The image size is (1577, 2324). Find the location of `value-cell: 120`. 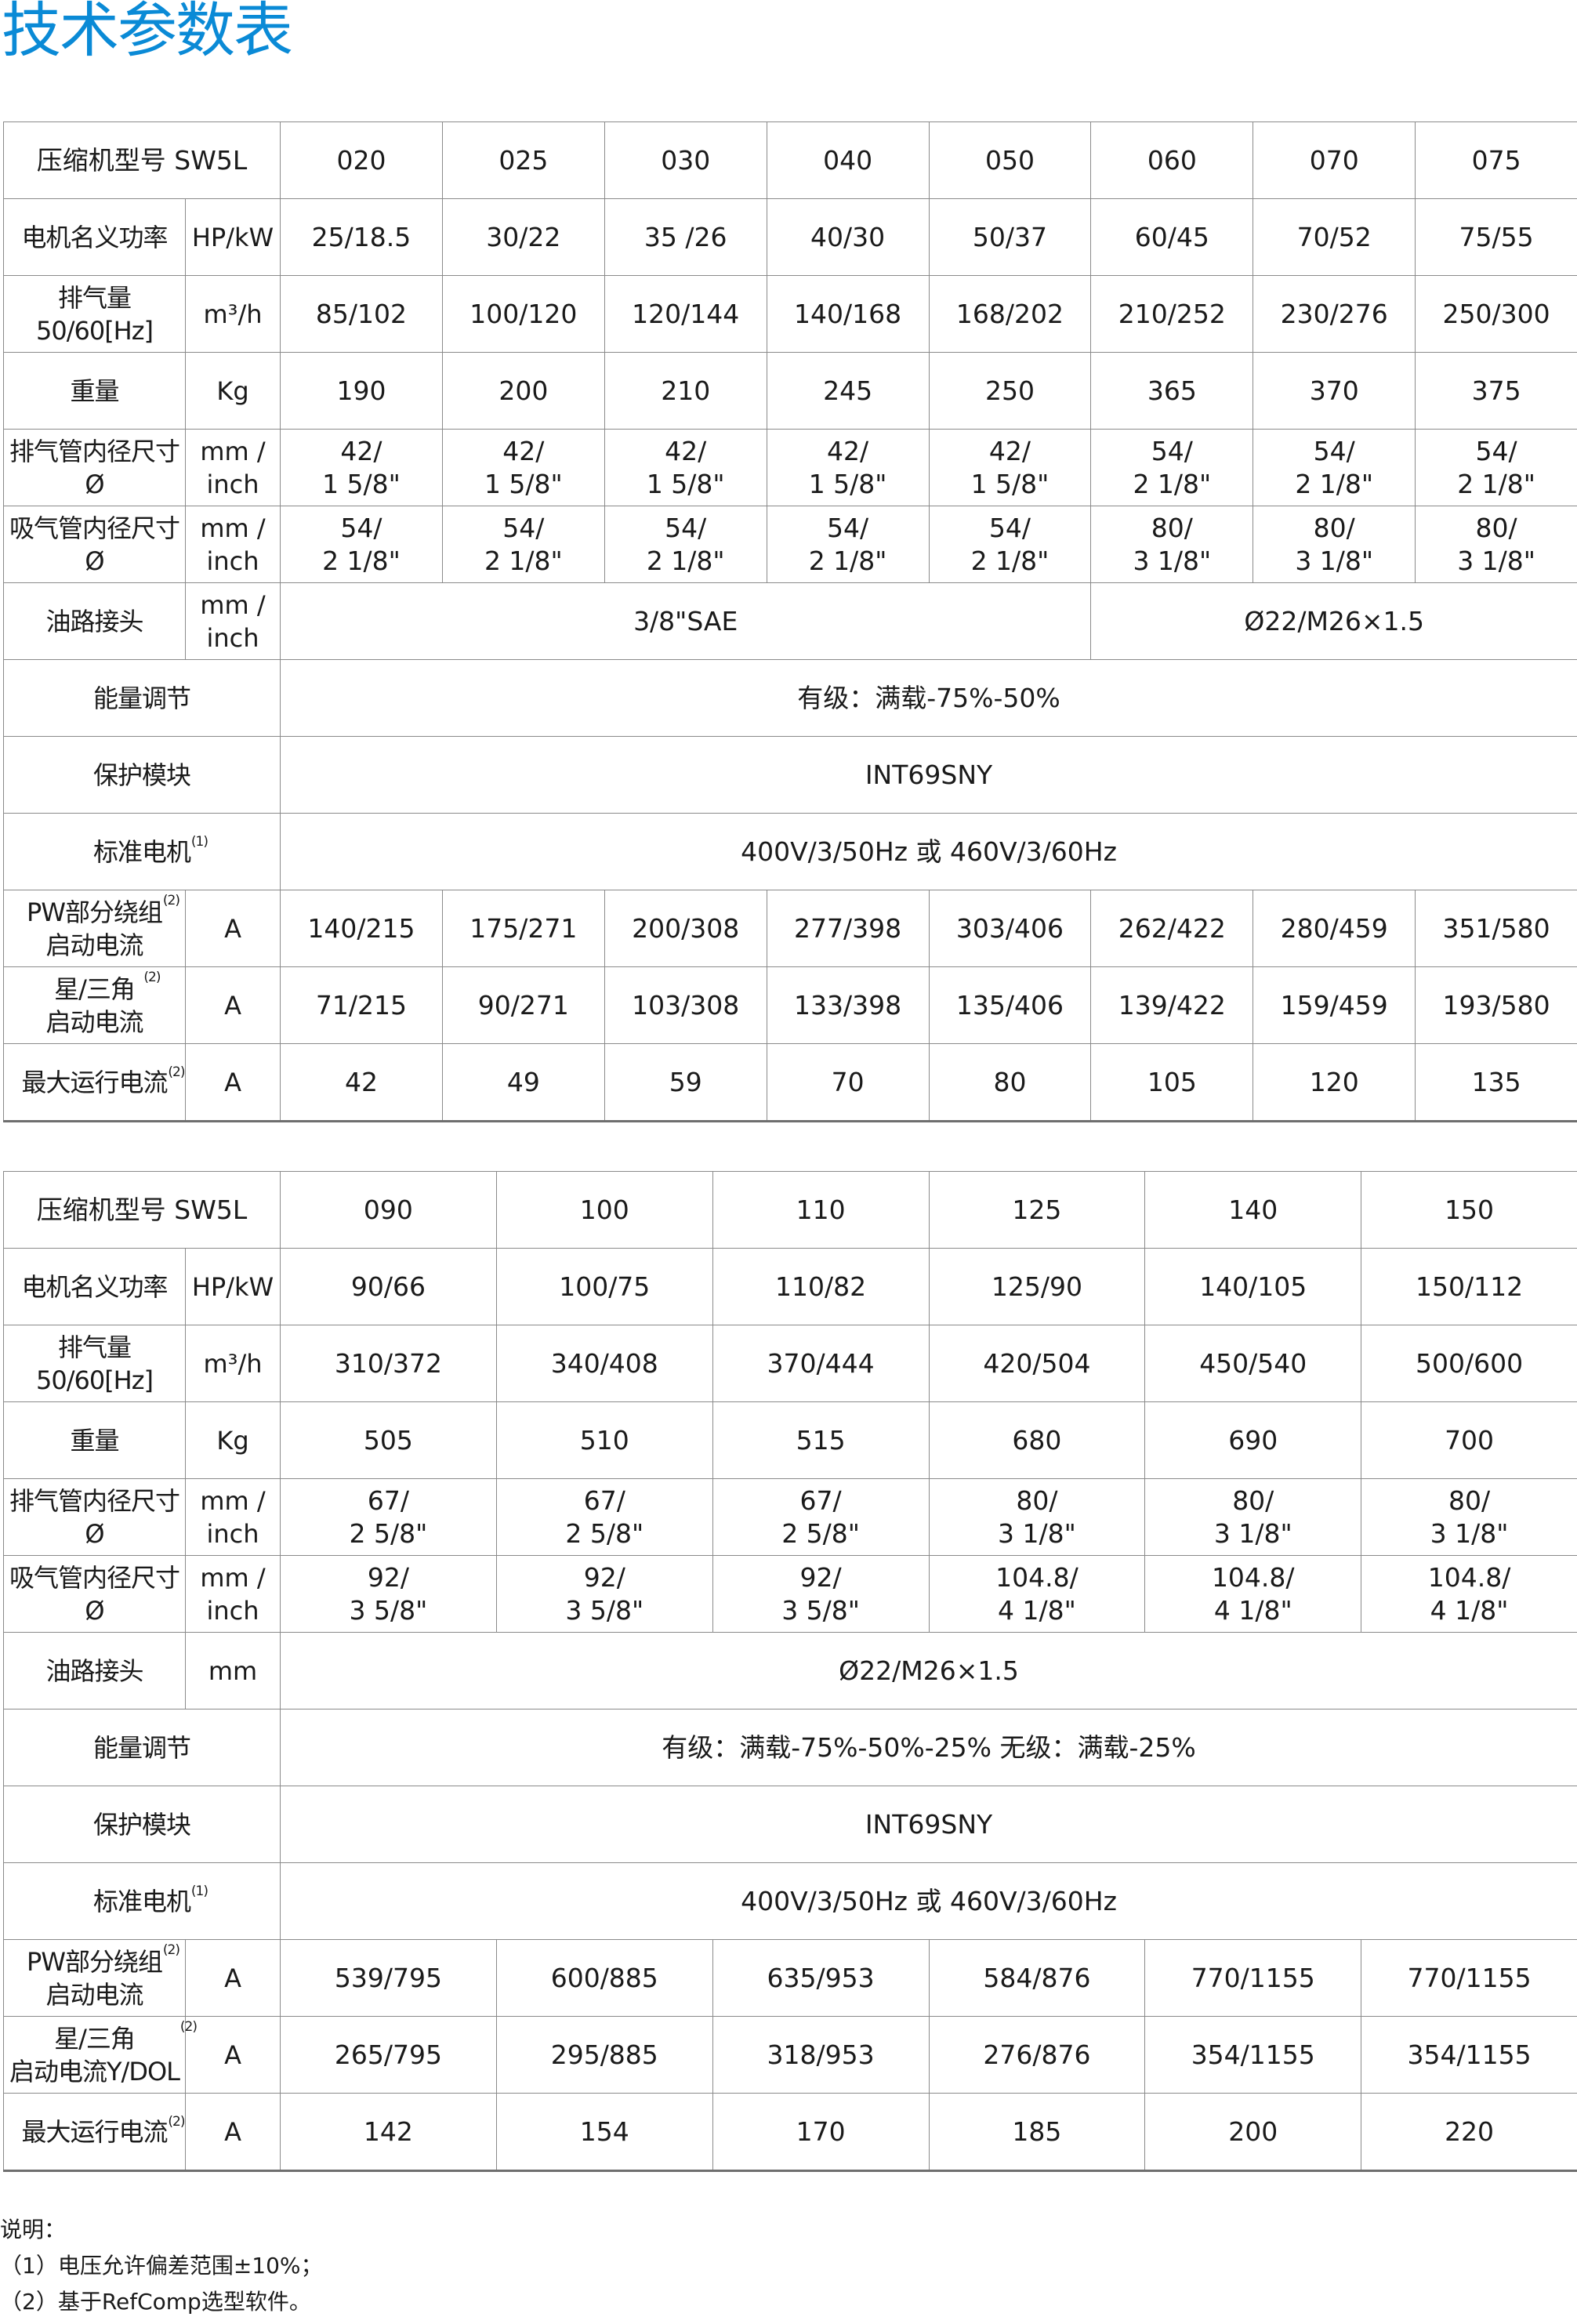

value-cell: 120 is located at coordinates (1334, 1082).